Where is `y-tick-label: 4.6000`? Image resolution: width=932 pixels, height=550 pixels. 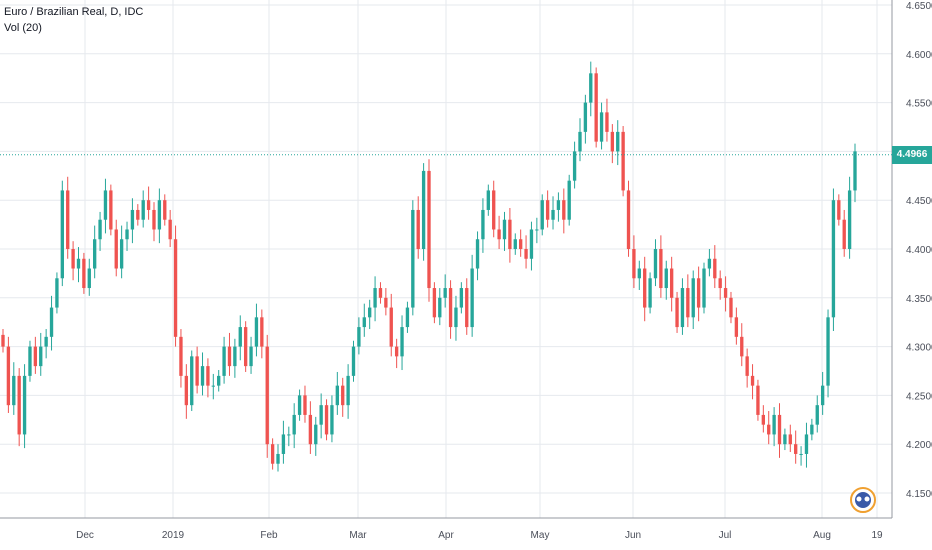
y-tick-label: 4.6000 is located at coordinates (919, 55).